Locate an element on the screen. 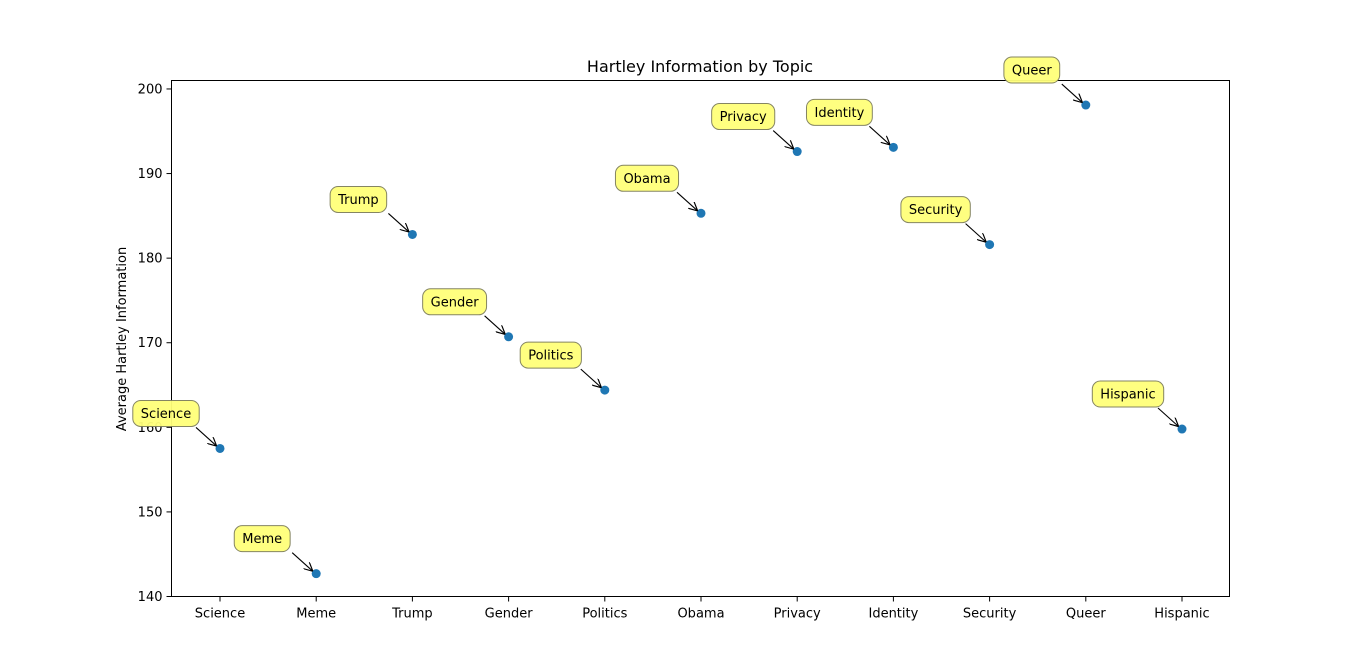  annotation: Trump is located at coordinates (368, 208).